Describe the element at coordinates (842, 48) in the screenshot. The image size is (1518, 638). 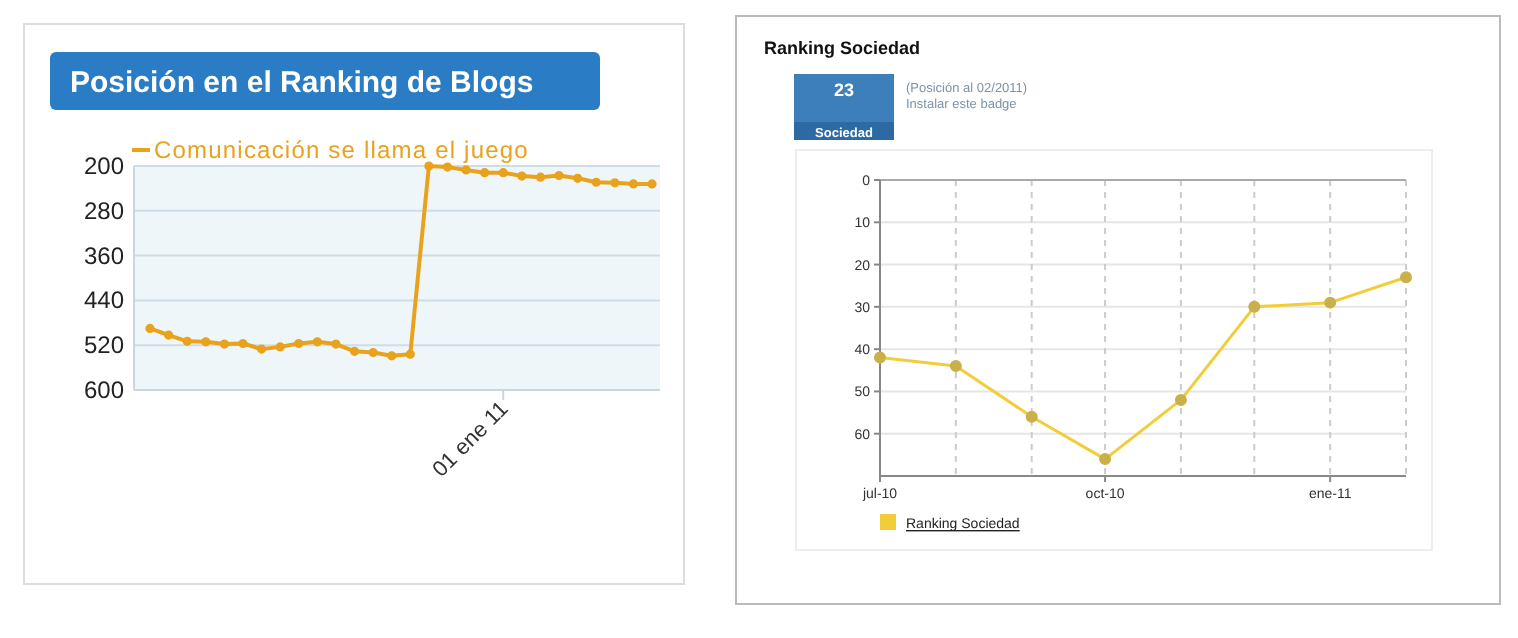
I see `chart-title: Ranking Sociedad` at that location.